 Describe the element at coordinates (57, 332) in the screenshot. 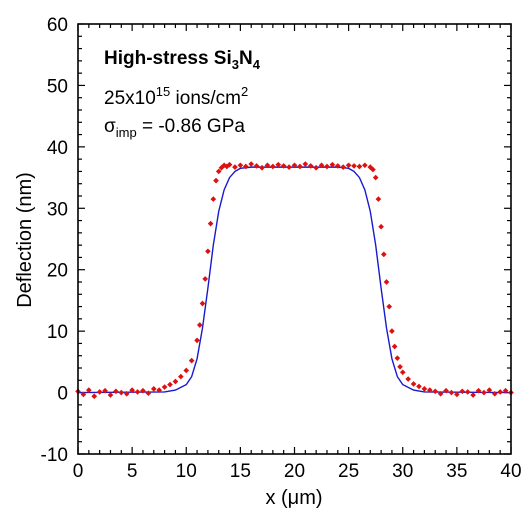

I see `y-tick-label: 10` at that location.